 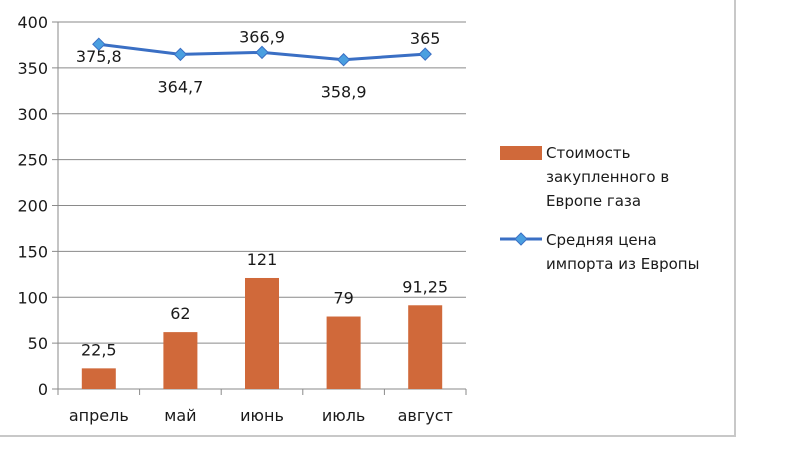 I want to click on y-tick-label: 200, so click(x=32, y=206).